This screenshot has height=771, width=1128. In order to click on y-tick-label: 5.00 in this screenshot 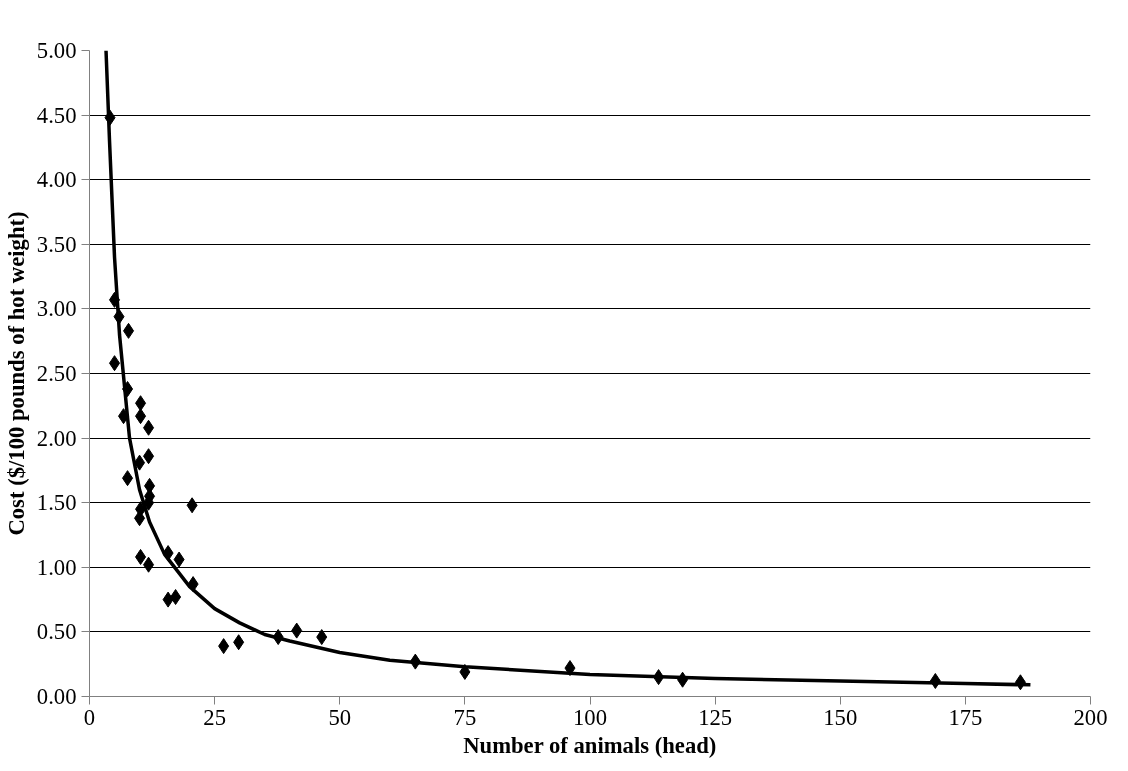, I will do `click(56, 50)`.